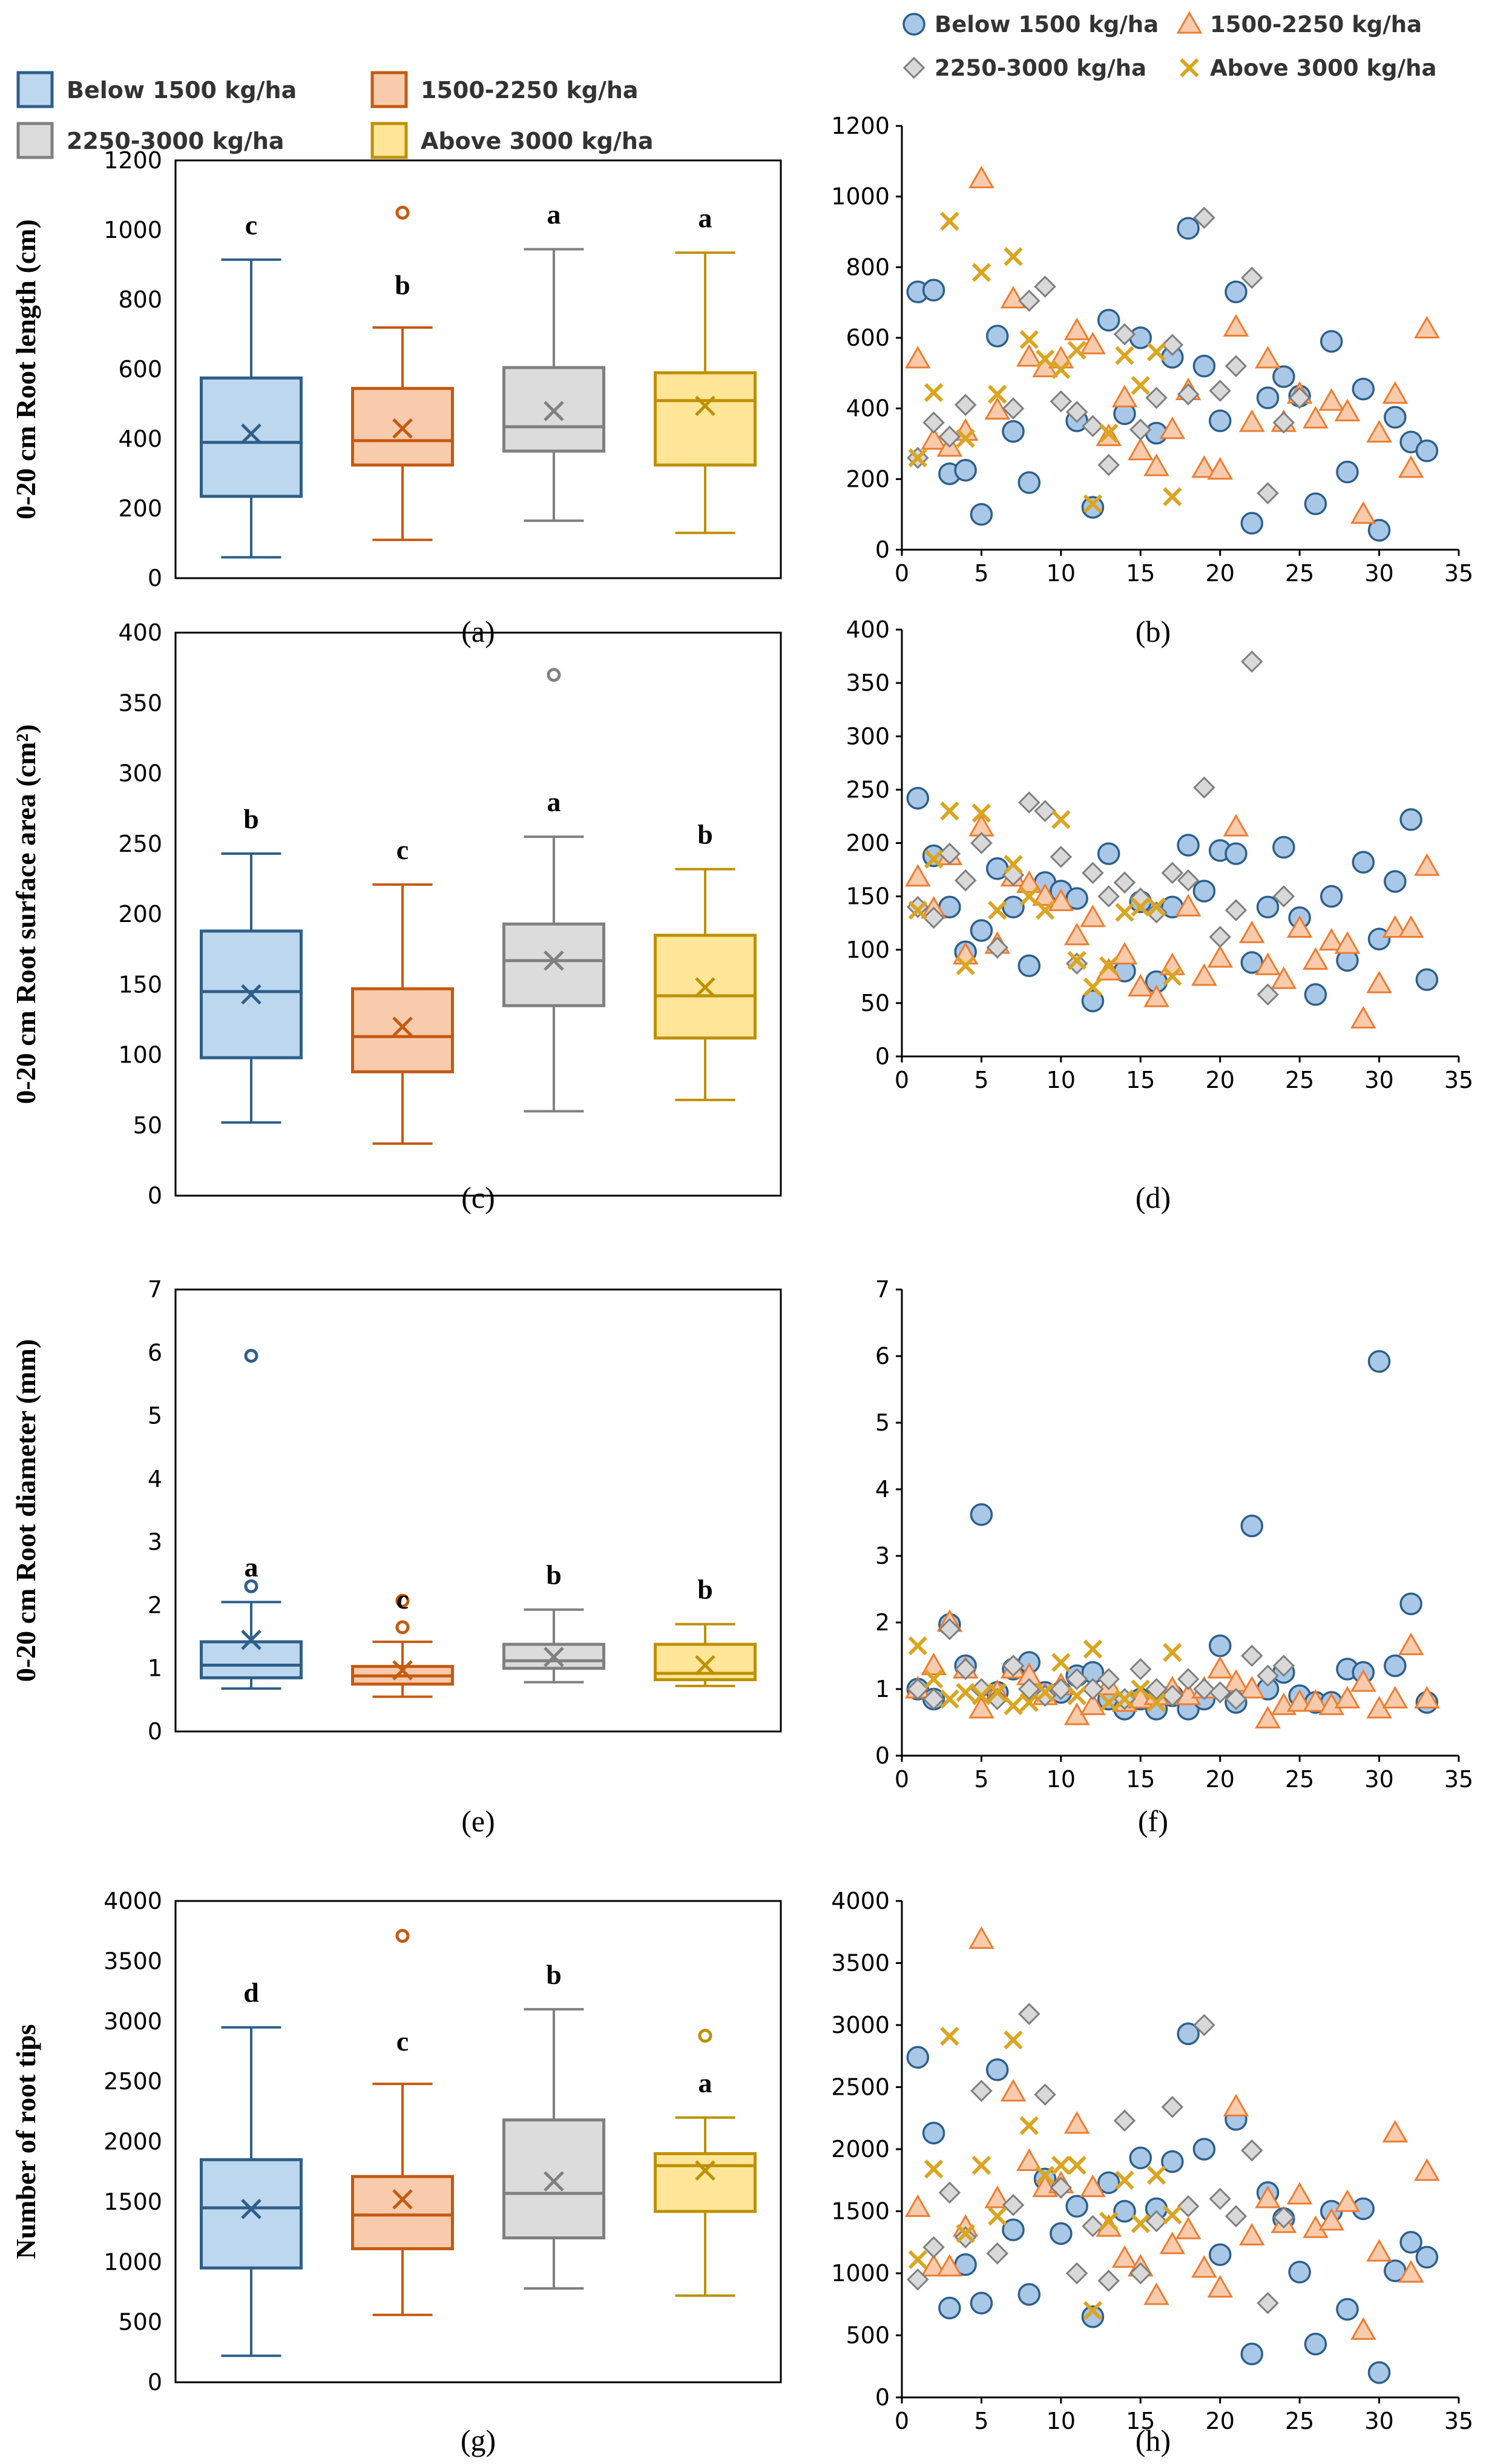 The height and width of the screenshot is (2464, 1489). Describe the element at coordinates (155, 1479) in the screenshot. I see `y-tick-label: 4` at that location.